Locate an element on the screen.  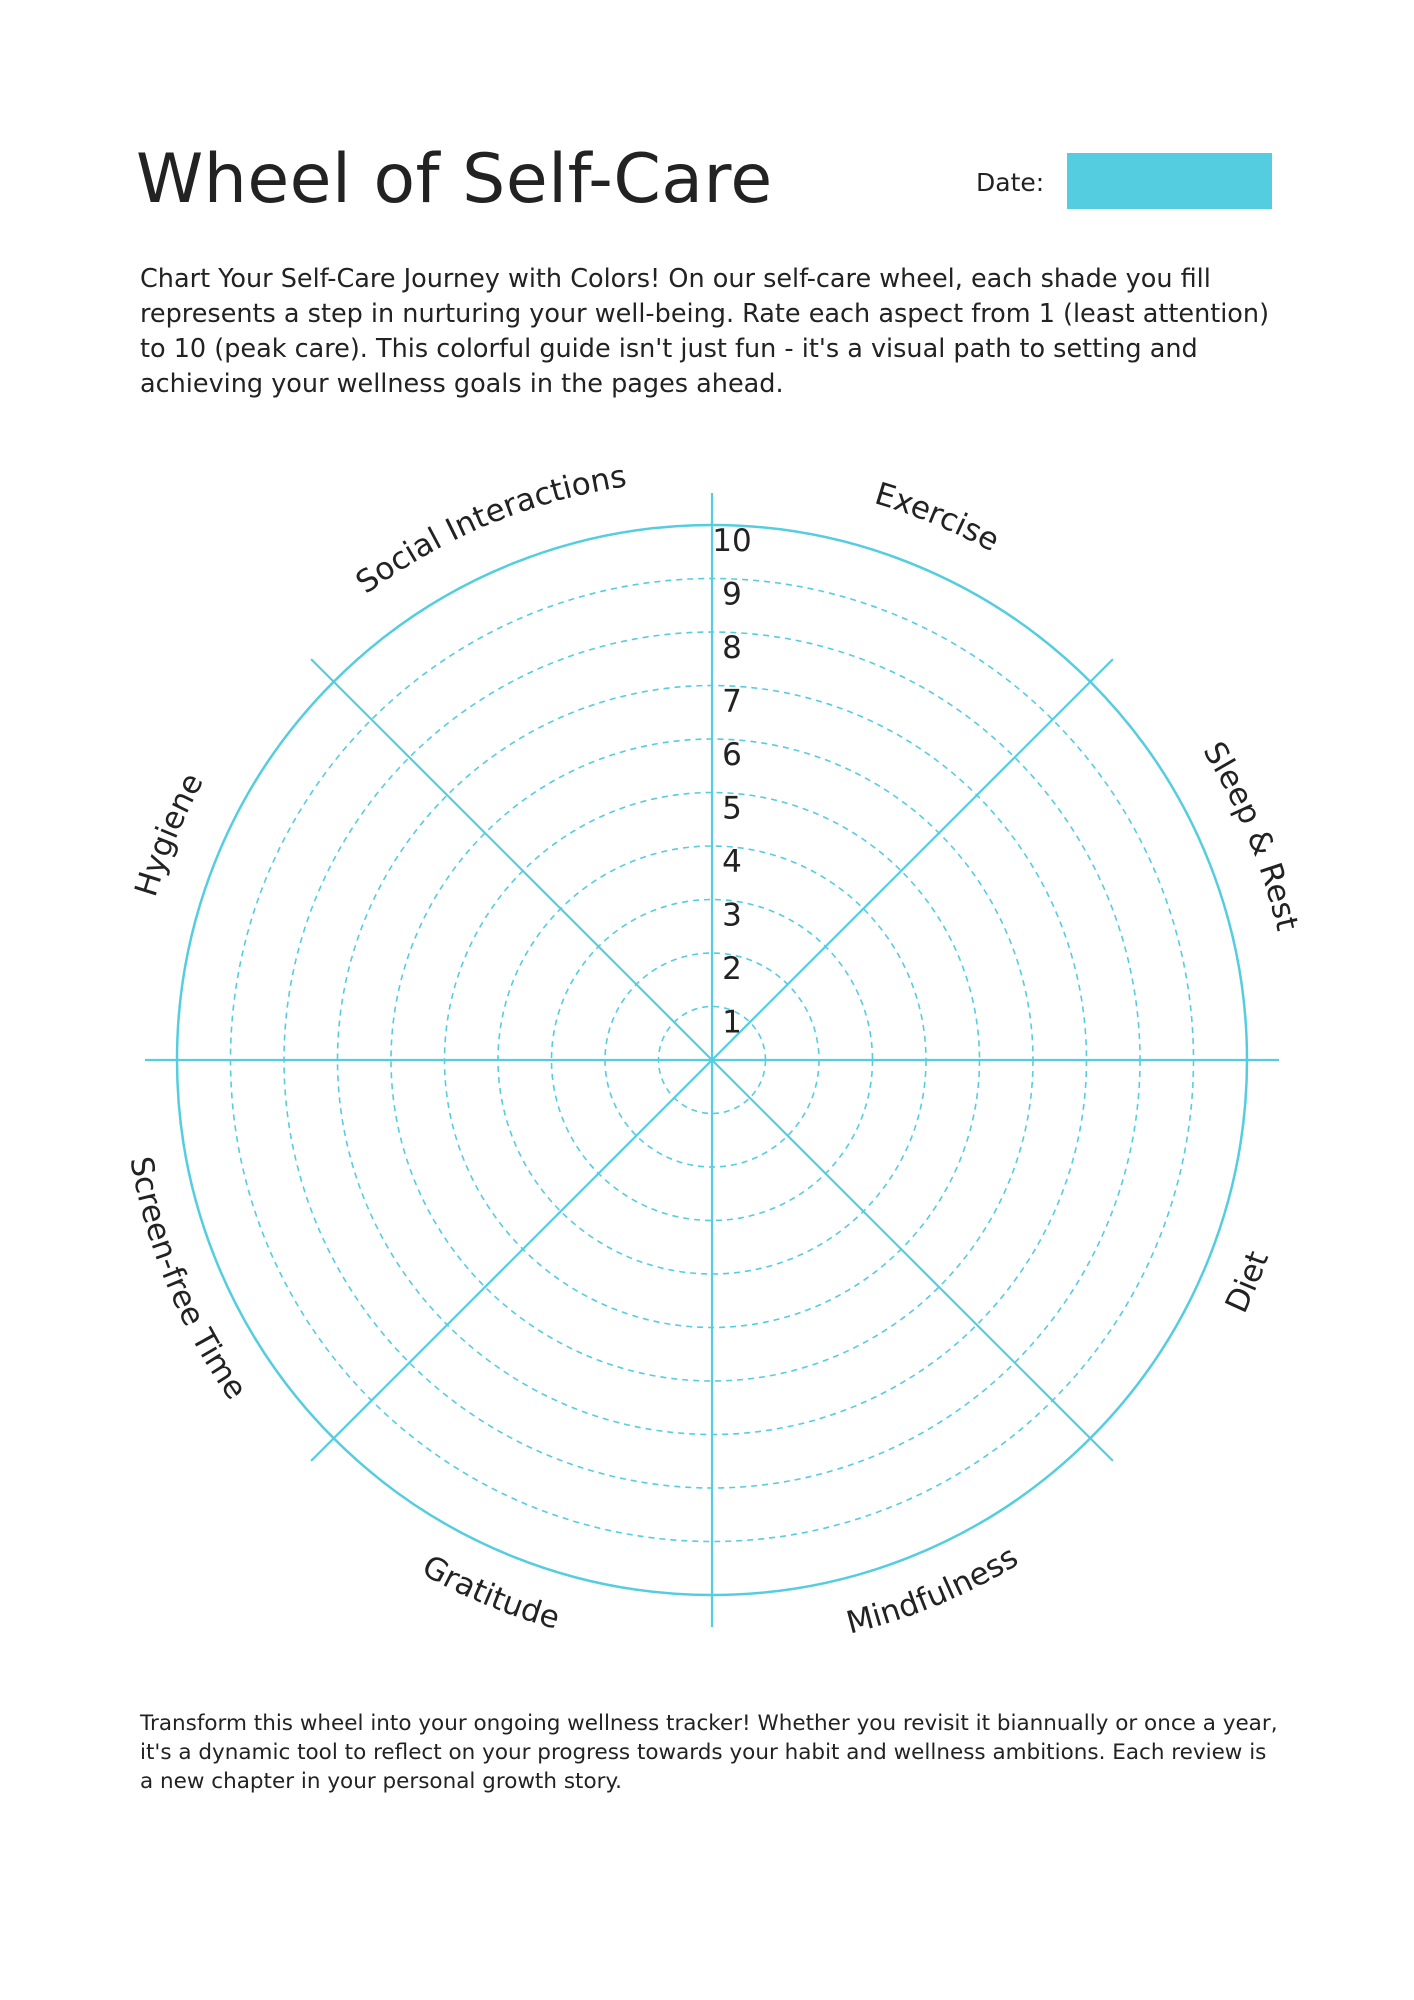
ring-label-3: 3 is located at coordinates (732, 916).